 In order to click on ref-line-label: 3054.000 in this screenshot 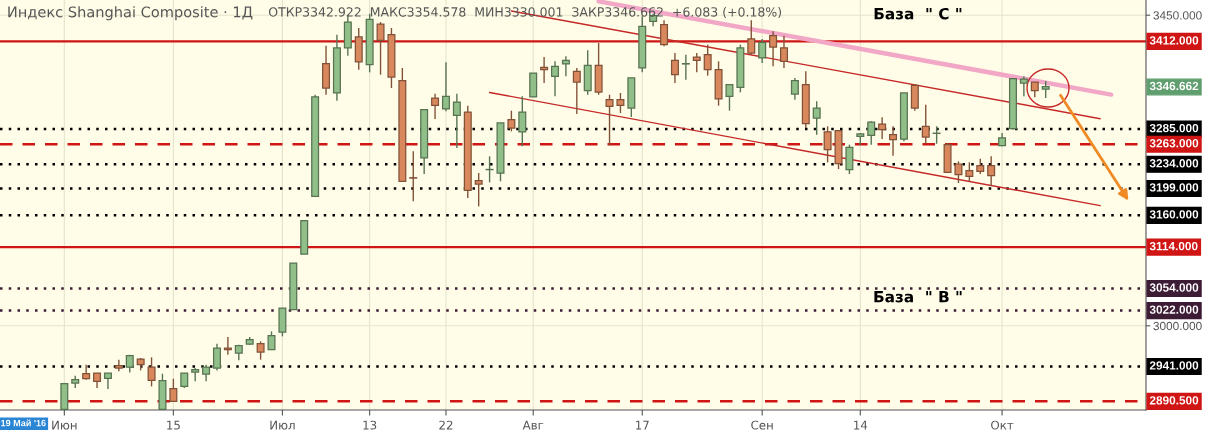, I will do `click(1174, 287)`.